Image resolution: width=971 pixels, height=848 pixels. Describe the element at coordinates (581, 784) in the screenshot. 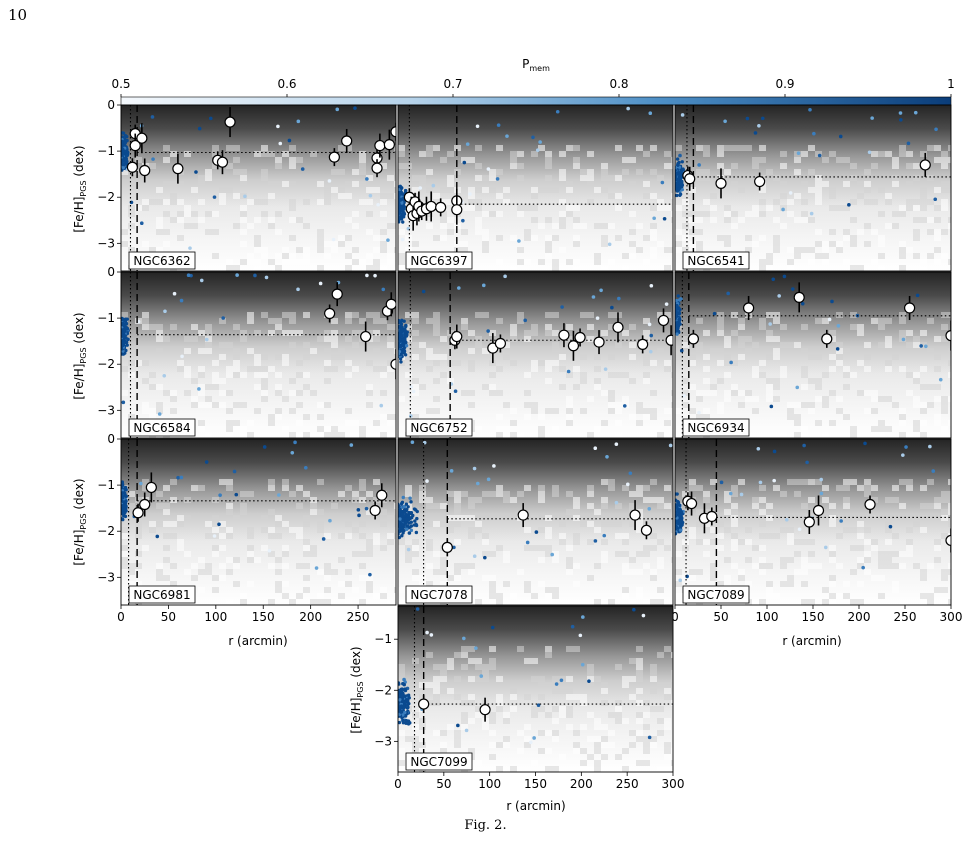

I see `x-tick-label: 200` at that location.